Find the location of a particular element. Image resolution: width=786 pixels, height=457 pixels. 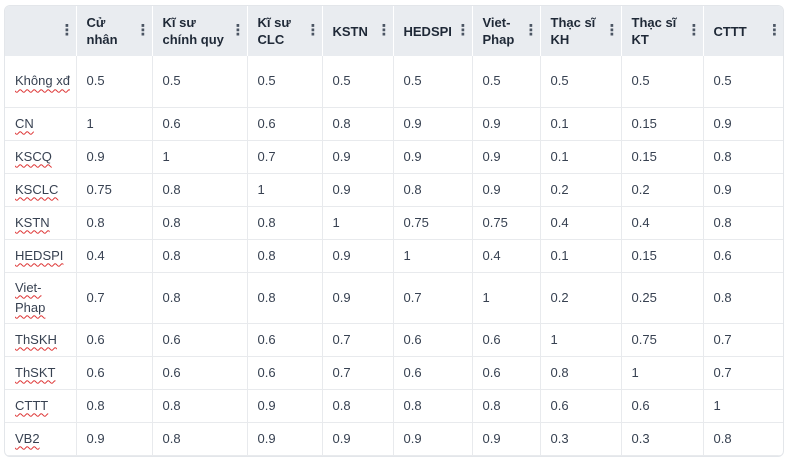

row-label-cell: HEDSPI is located at coordinates (41, 256).